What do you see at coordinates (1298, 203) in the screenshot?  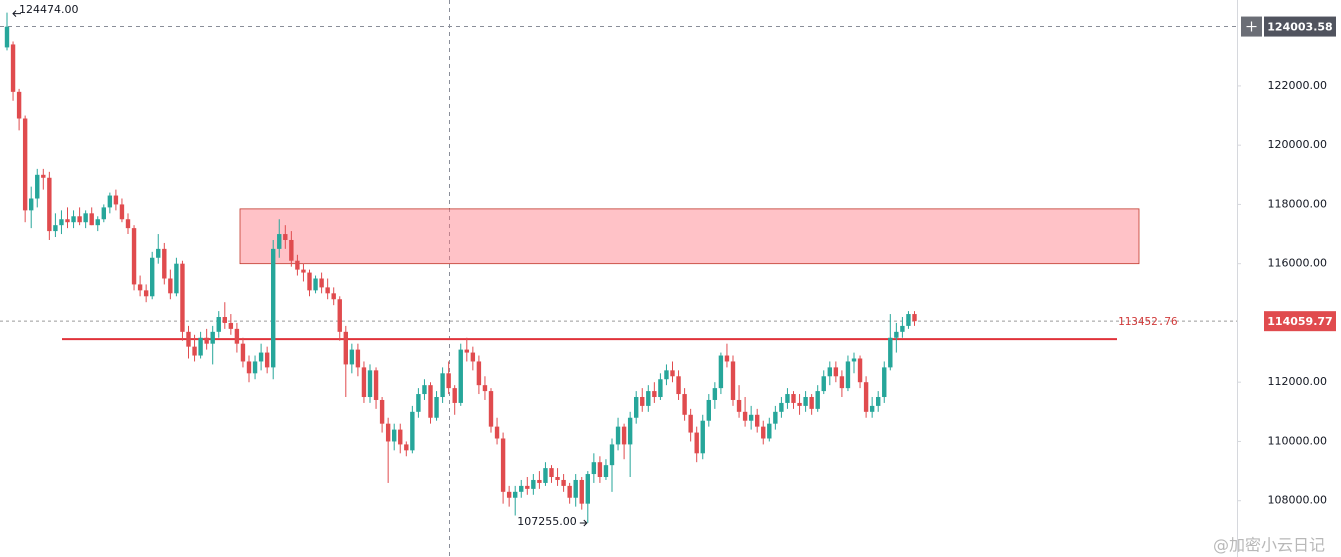 I see `y-tick-label: 118000.00` at bounding box center [1298, 203].